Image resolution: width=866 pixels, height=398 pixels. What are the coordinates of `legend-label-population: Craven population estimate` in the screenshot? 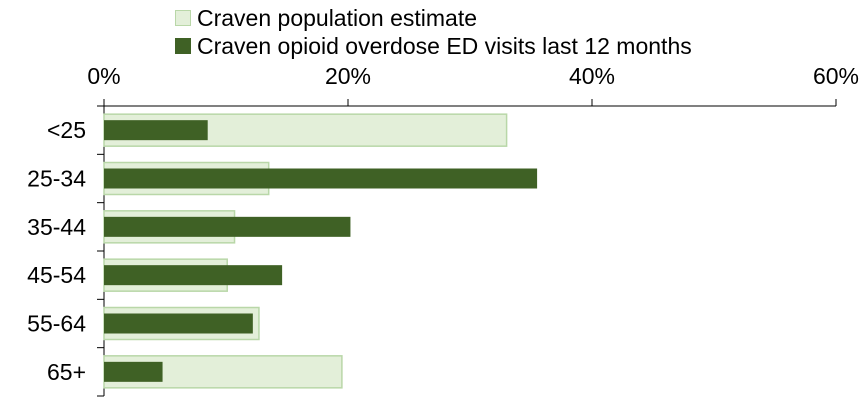 It's located at (337, 17).